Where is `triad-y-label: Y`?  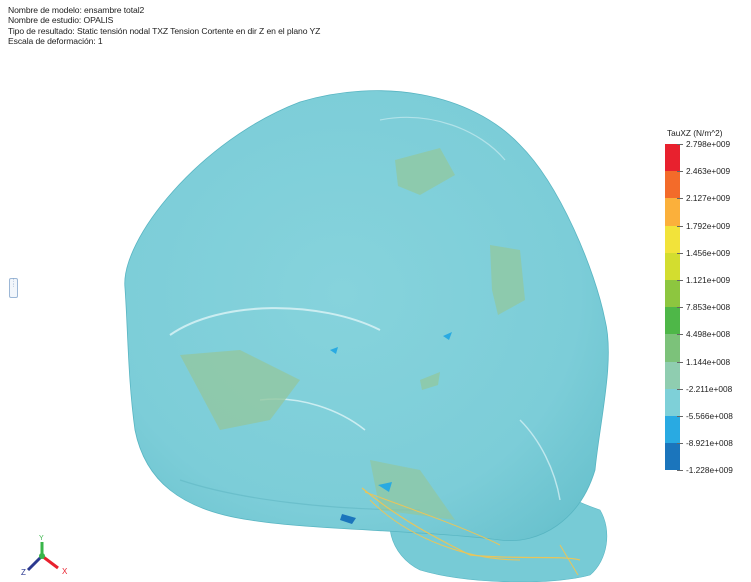 triad-y-label: Y is located at coordinates (41, 538).